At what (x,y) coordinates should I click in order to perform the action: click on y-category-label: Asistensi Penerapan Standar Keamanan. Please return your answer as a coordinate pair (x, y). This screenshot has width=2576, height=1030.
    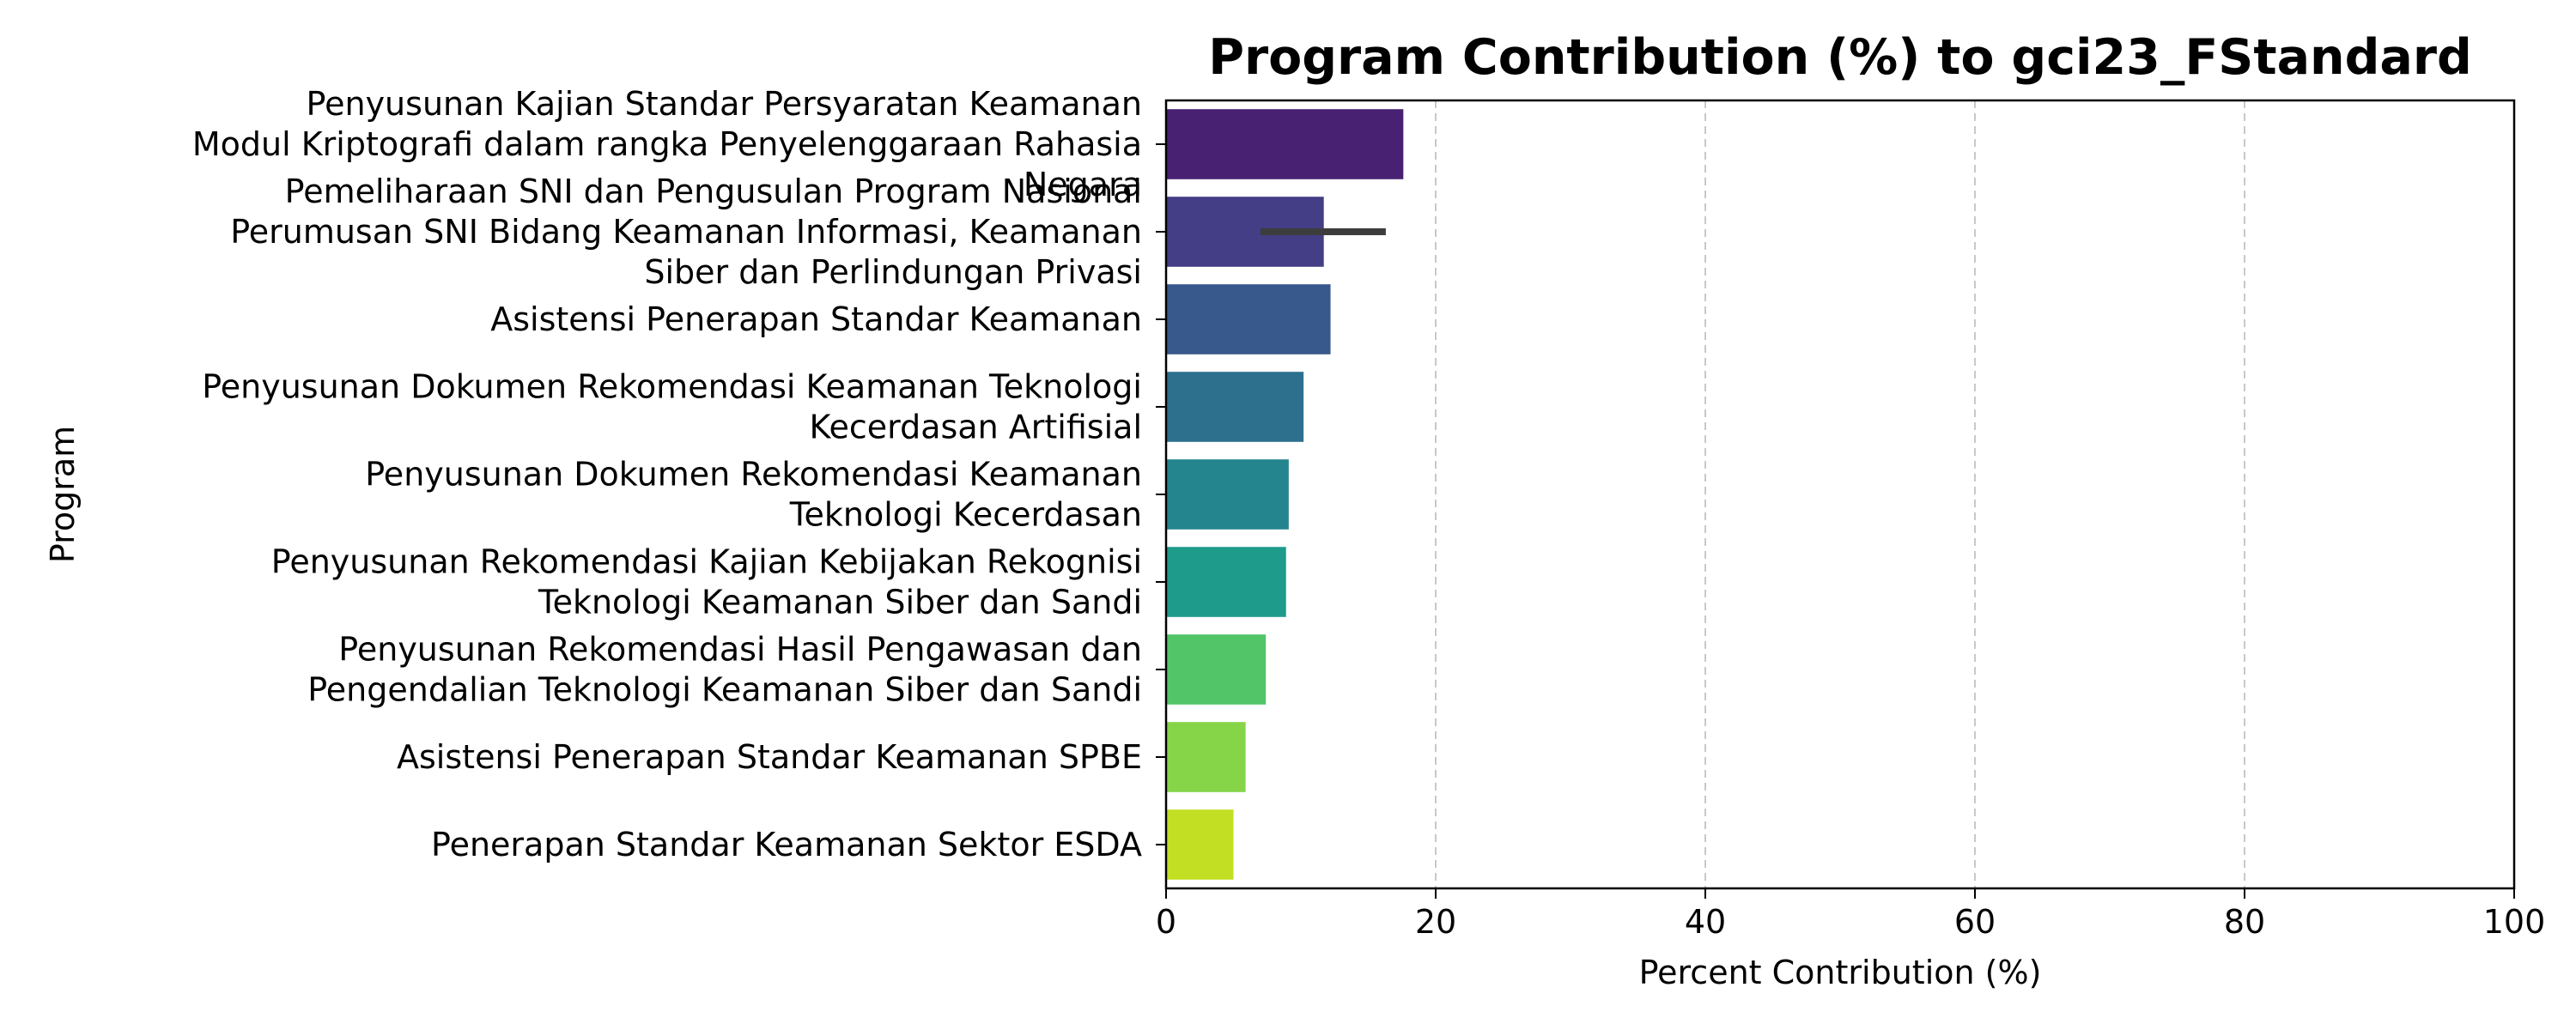
    Looking at the image, I should click on (816, 319).